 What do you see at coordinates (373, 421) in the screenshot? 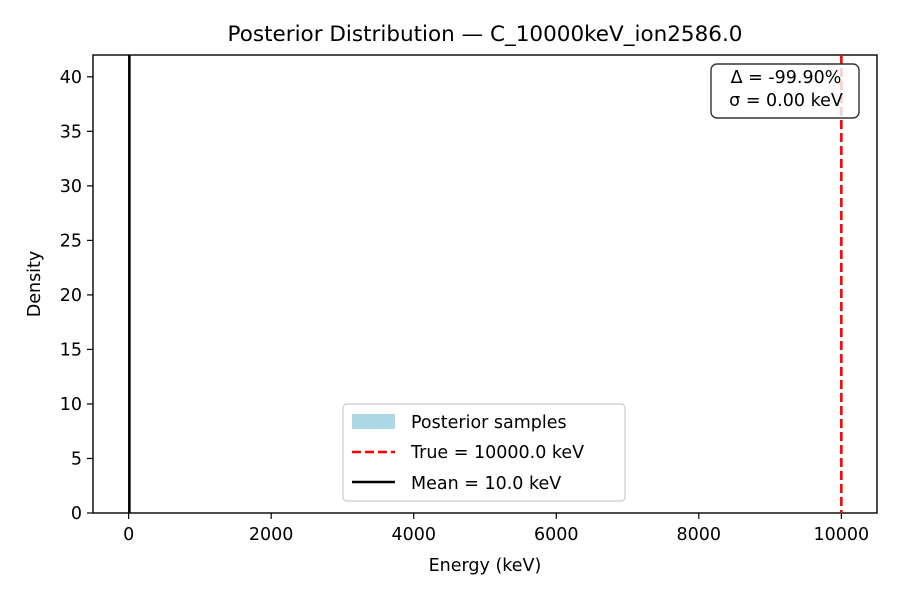
I see `legend-swatch-posterior` at bounding box center [373, 421].